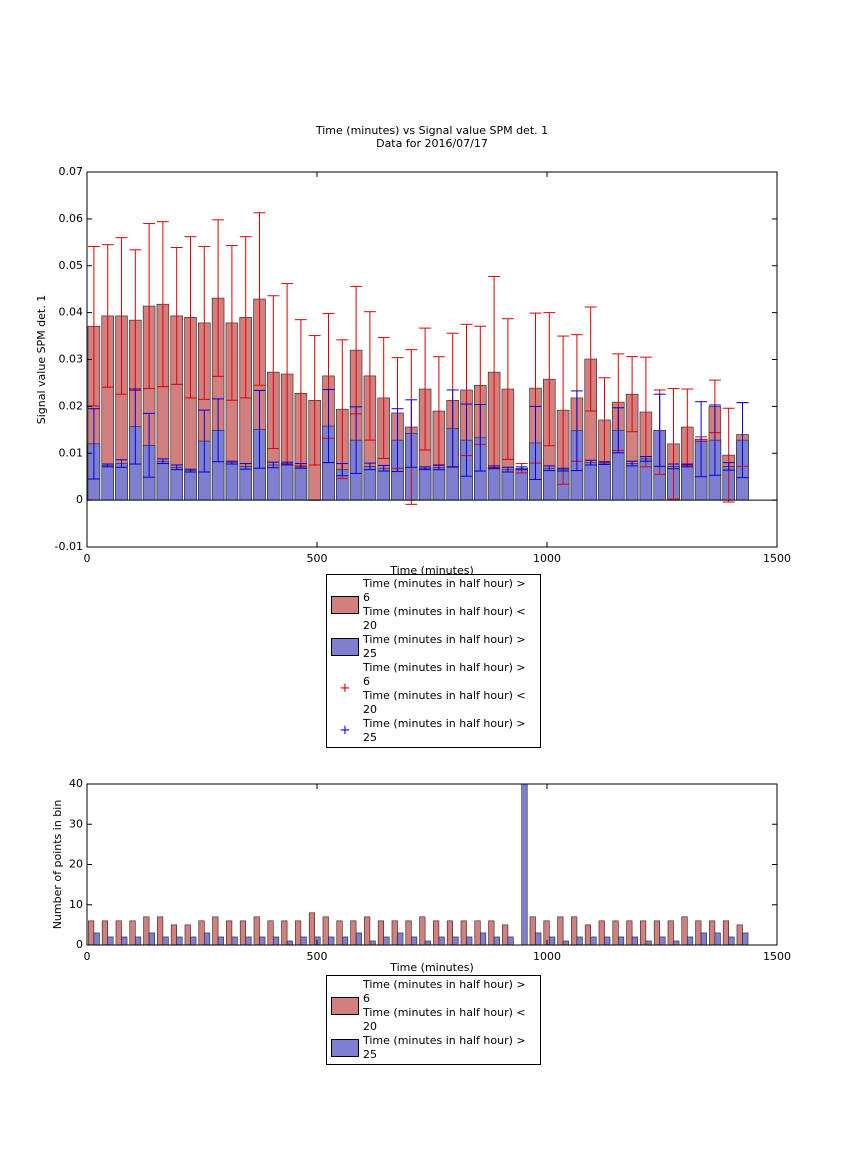  Describe the element at coordinates (345, 730) in the screenshot. I see `legend-swatch: +` at that location.